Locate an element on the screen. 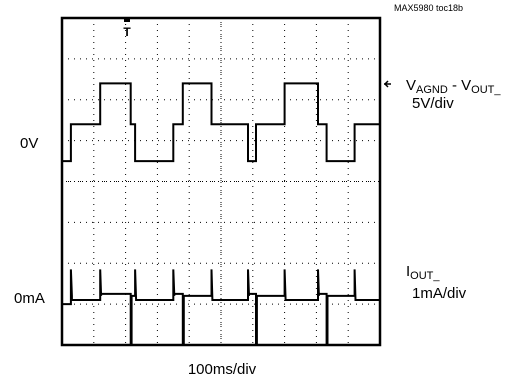 This screenshot has height=381, width=517. figure-id: MAX5980 toc18b is located at coordinates (428, 8).